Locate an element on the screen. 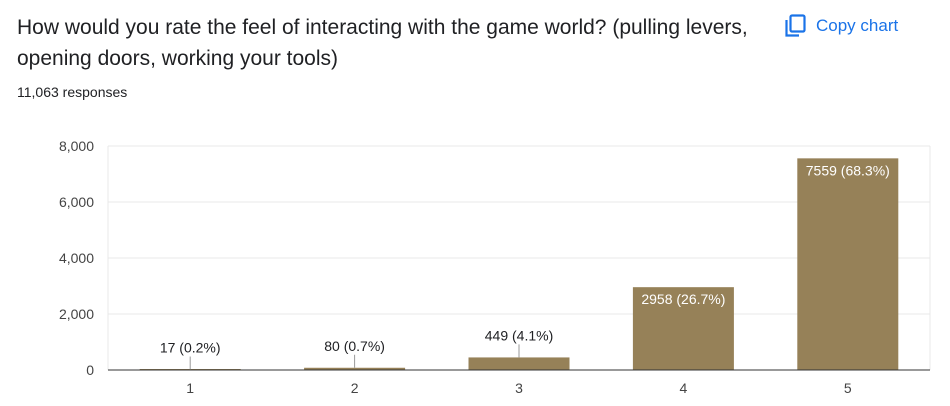 This screenshot has height=406, width=950. y-axis-ticks: 0 2,000 4,000 6,000 8,000 is located at coordinates (76, 258).